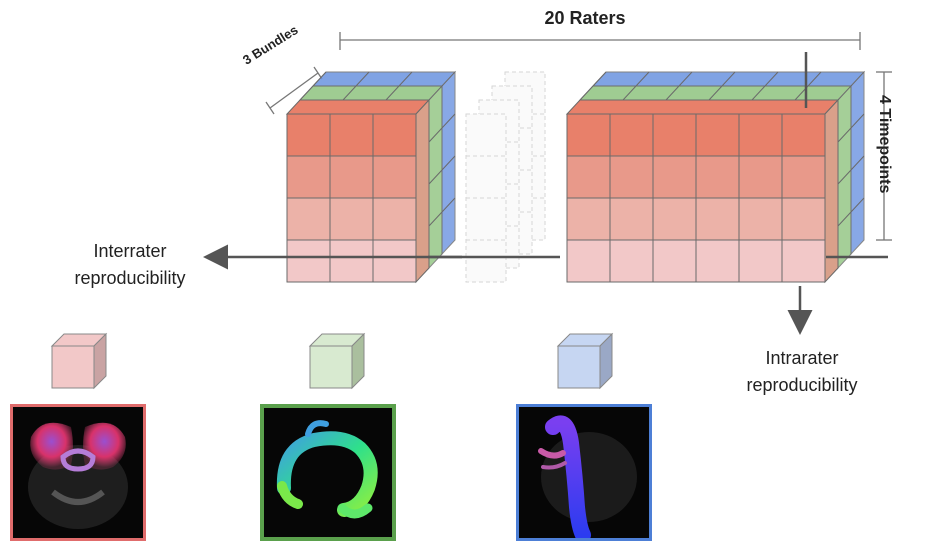  I want to click on interrater-label-line1: Interrater, so click(130, 251).